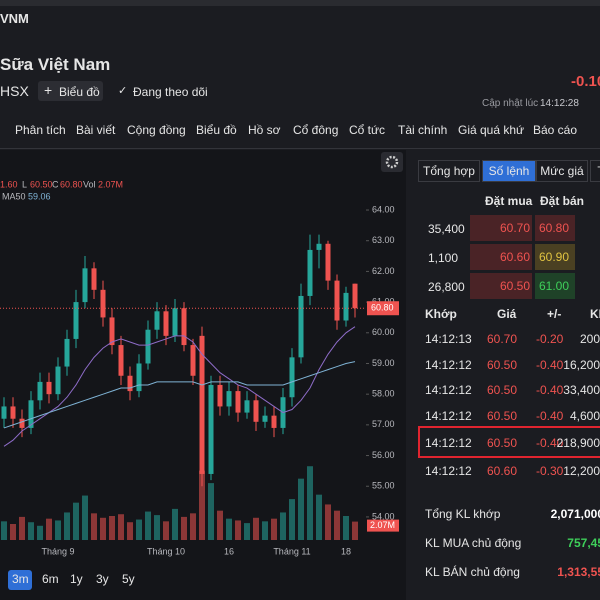 This screenshot has height=600, width=600. Describe the element at coordinates (216, 130) in the screenshot. I see `menu-item: Biểu đồ` at that location.